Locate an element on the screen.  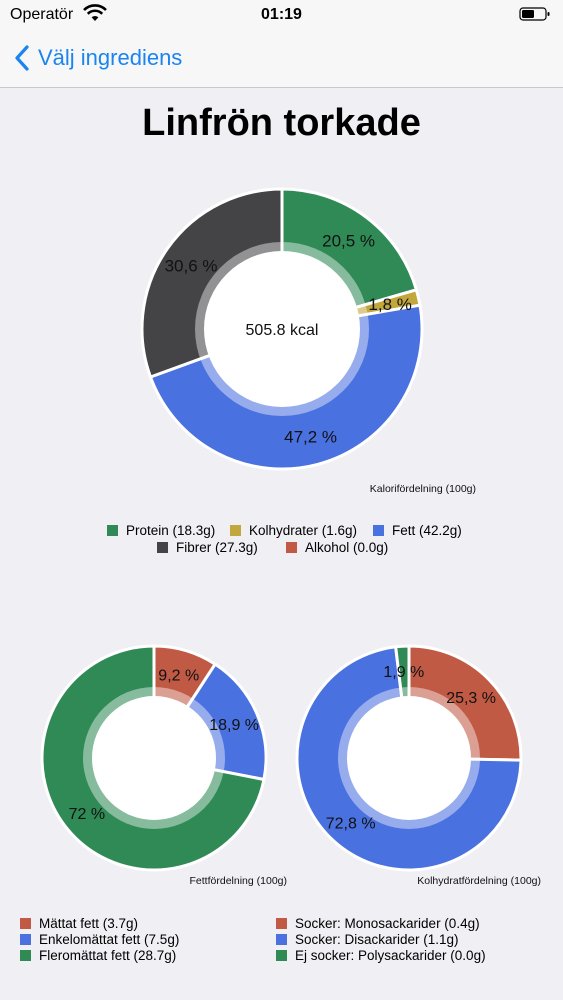
legend-label: Ej socker: Polysackarider (0.0g) is located at coordinates (390, 955).